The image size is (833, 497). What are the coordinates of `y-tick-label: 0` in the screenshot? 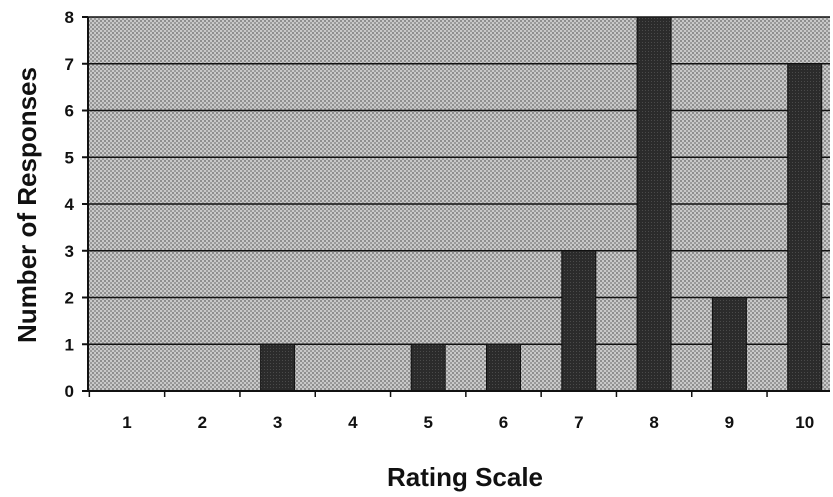 It's located at (69, 391).